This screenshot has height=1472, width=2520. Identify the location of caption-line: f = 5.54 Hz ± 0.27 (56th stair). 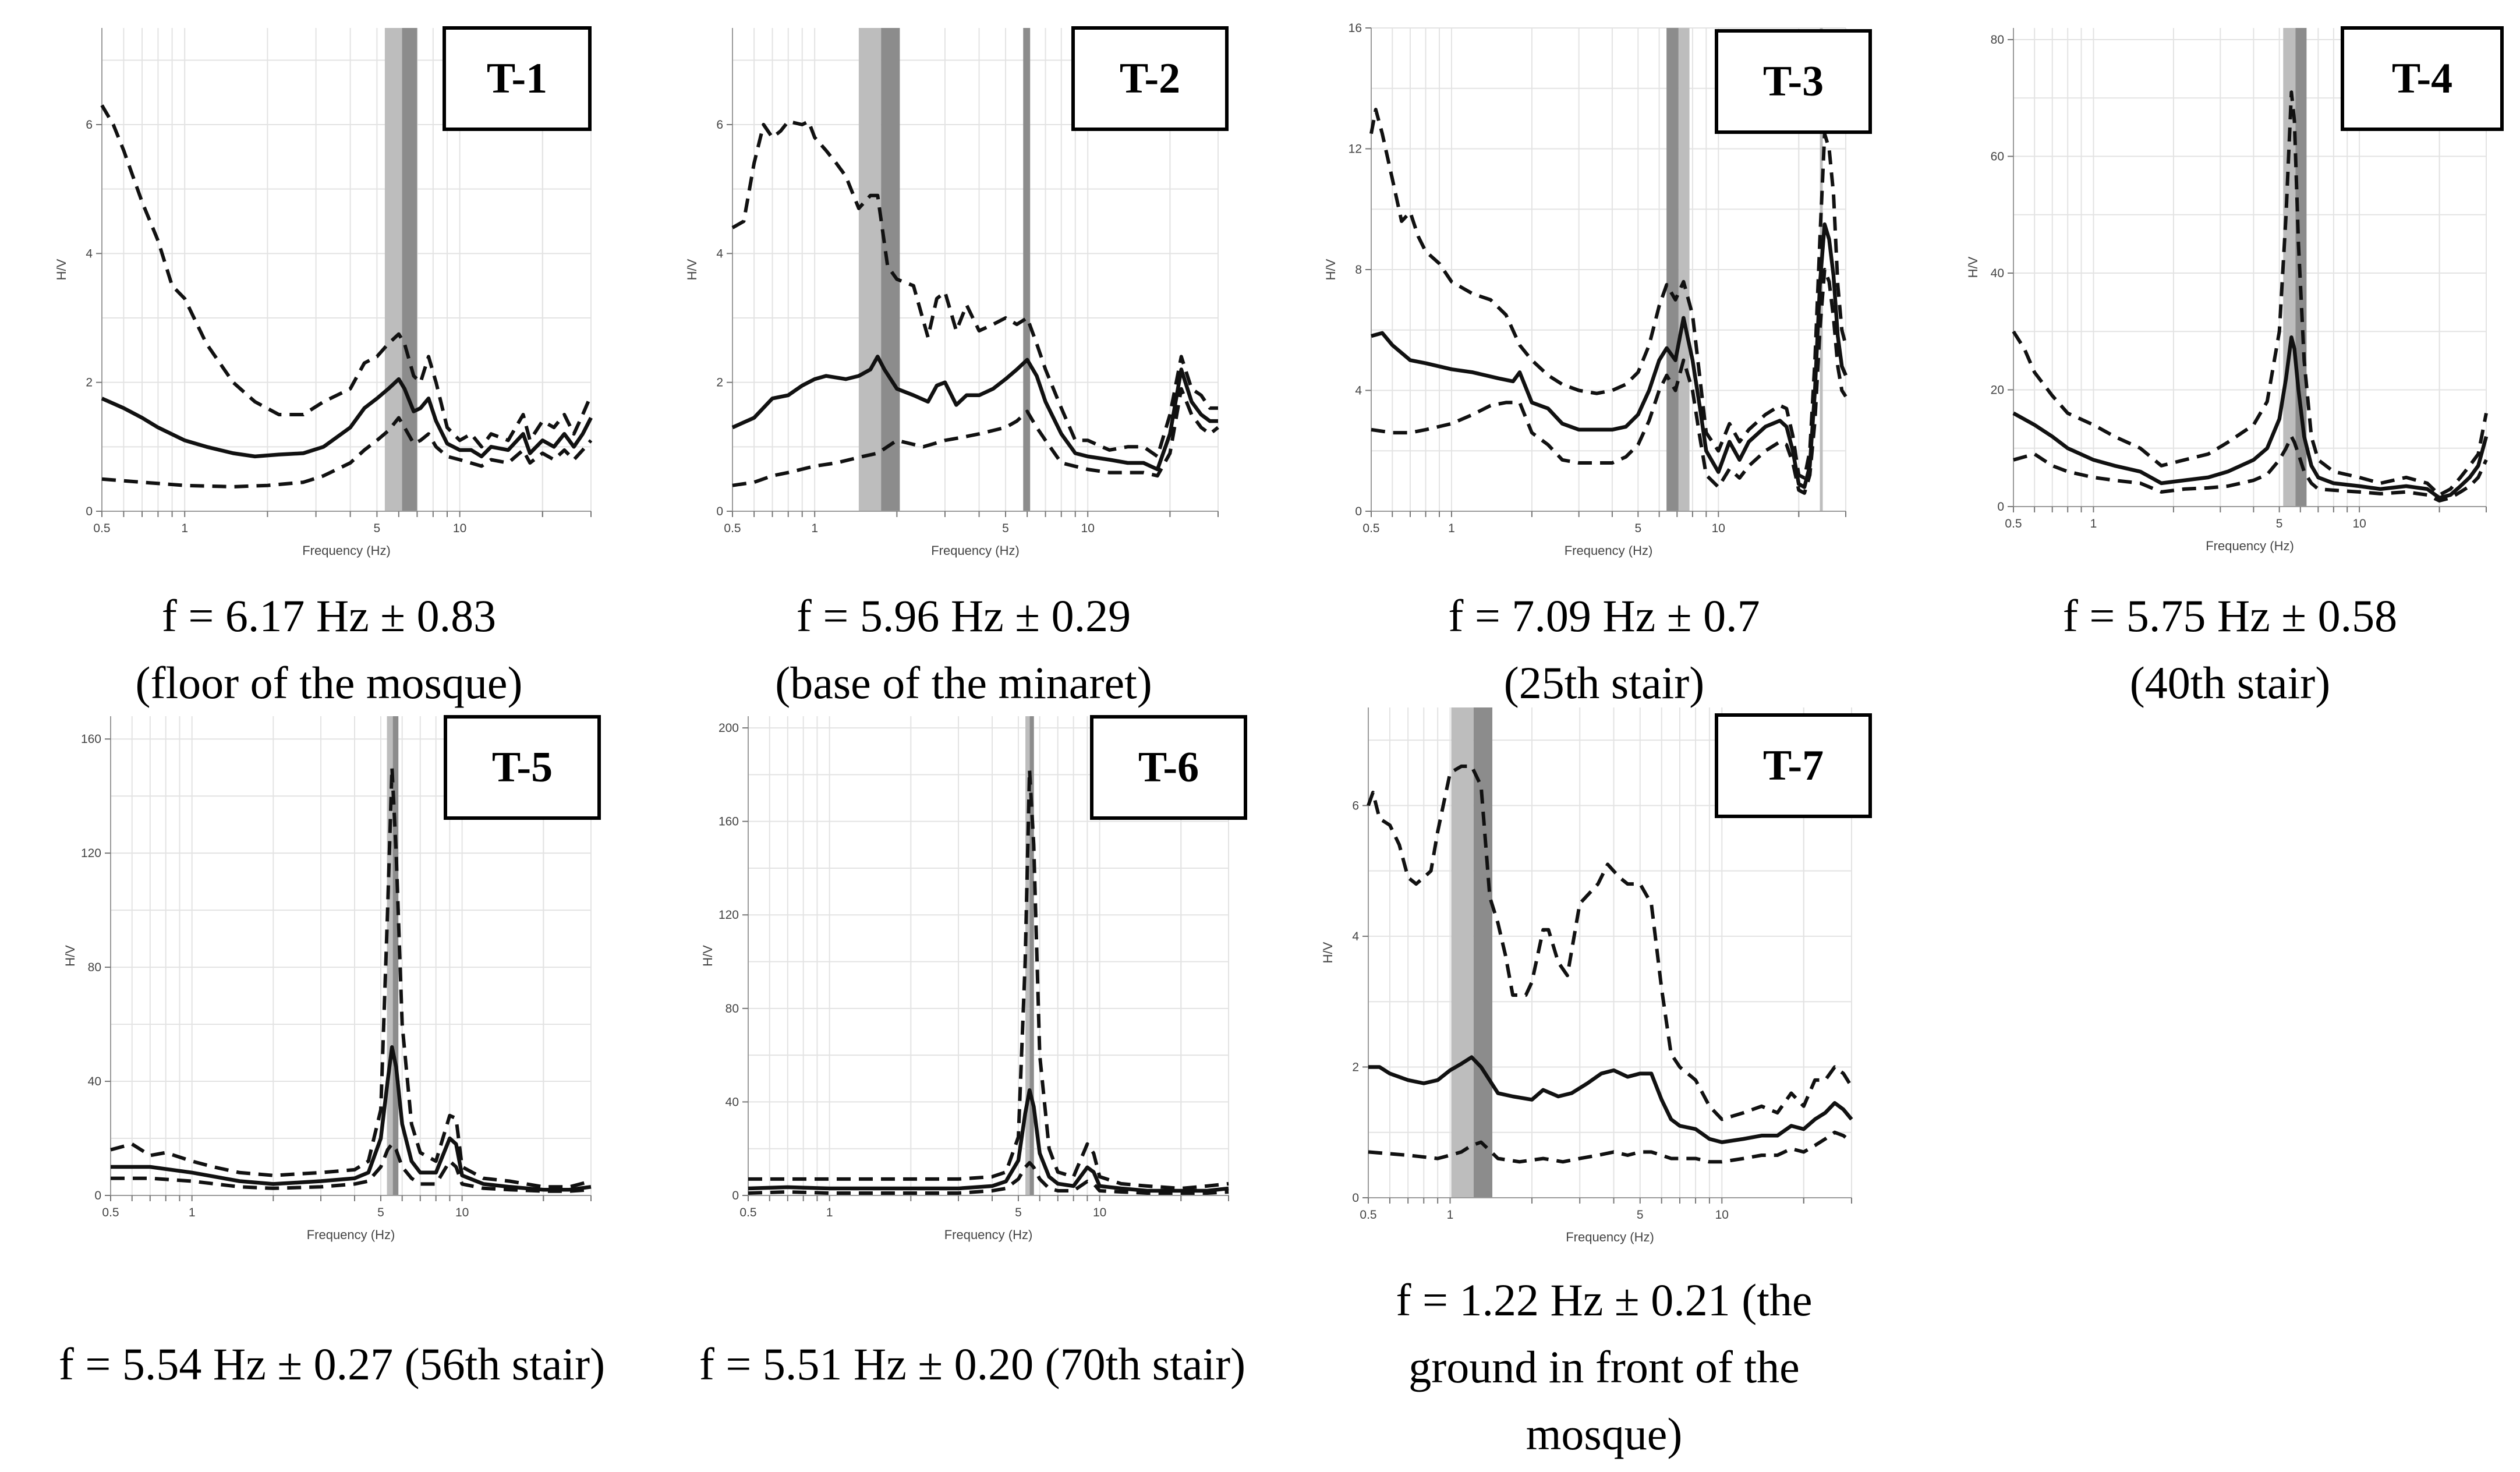
(332, 1364).